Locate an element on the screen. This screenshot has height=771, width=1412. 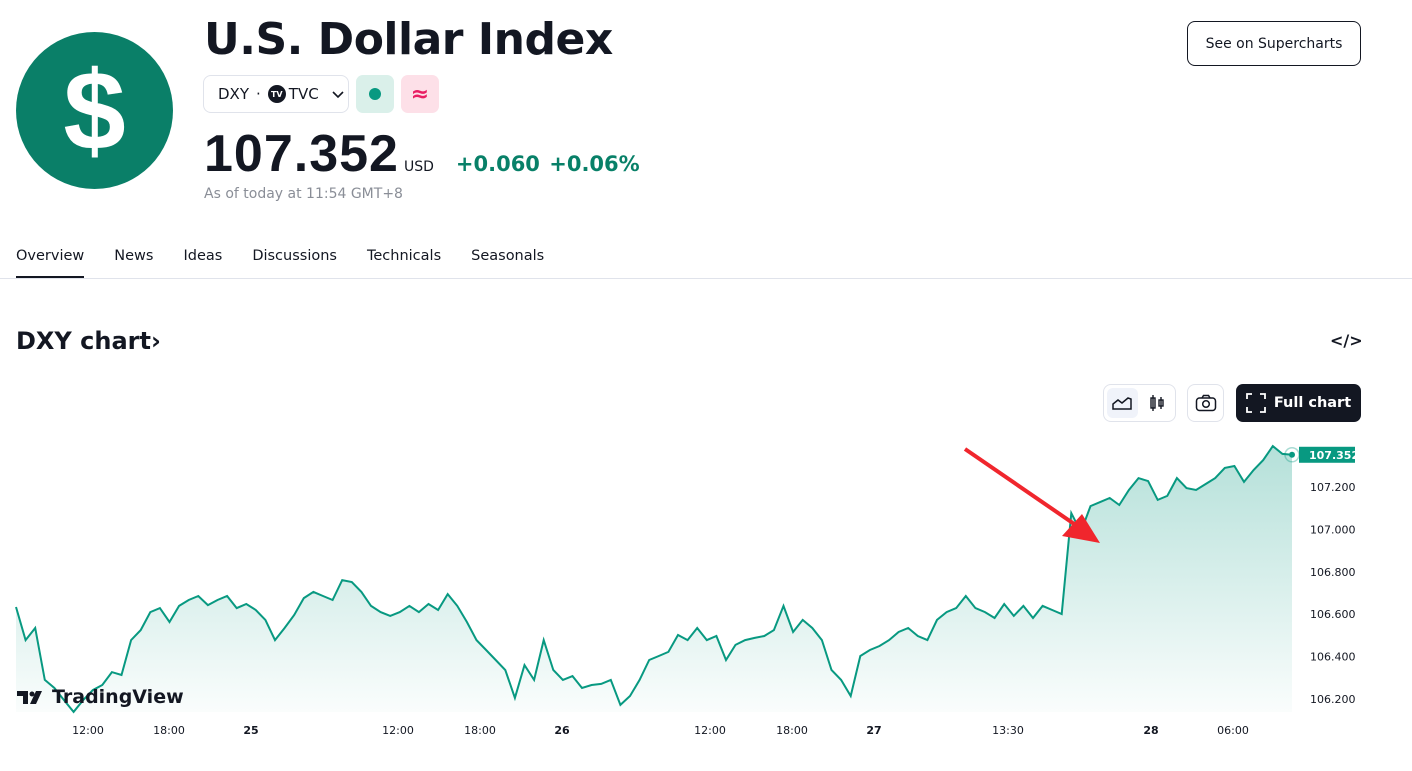
tradingview-watermark: TradingView is located at coordinates (100, 697).